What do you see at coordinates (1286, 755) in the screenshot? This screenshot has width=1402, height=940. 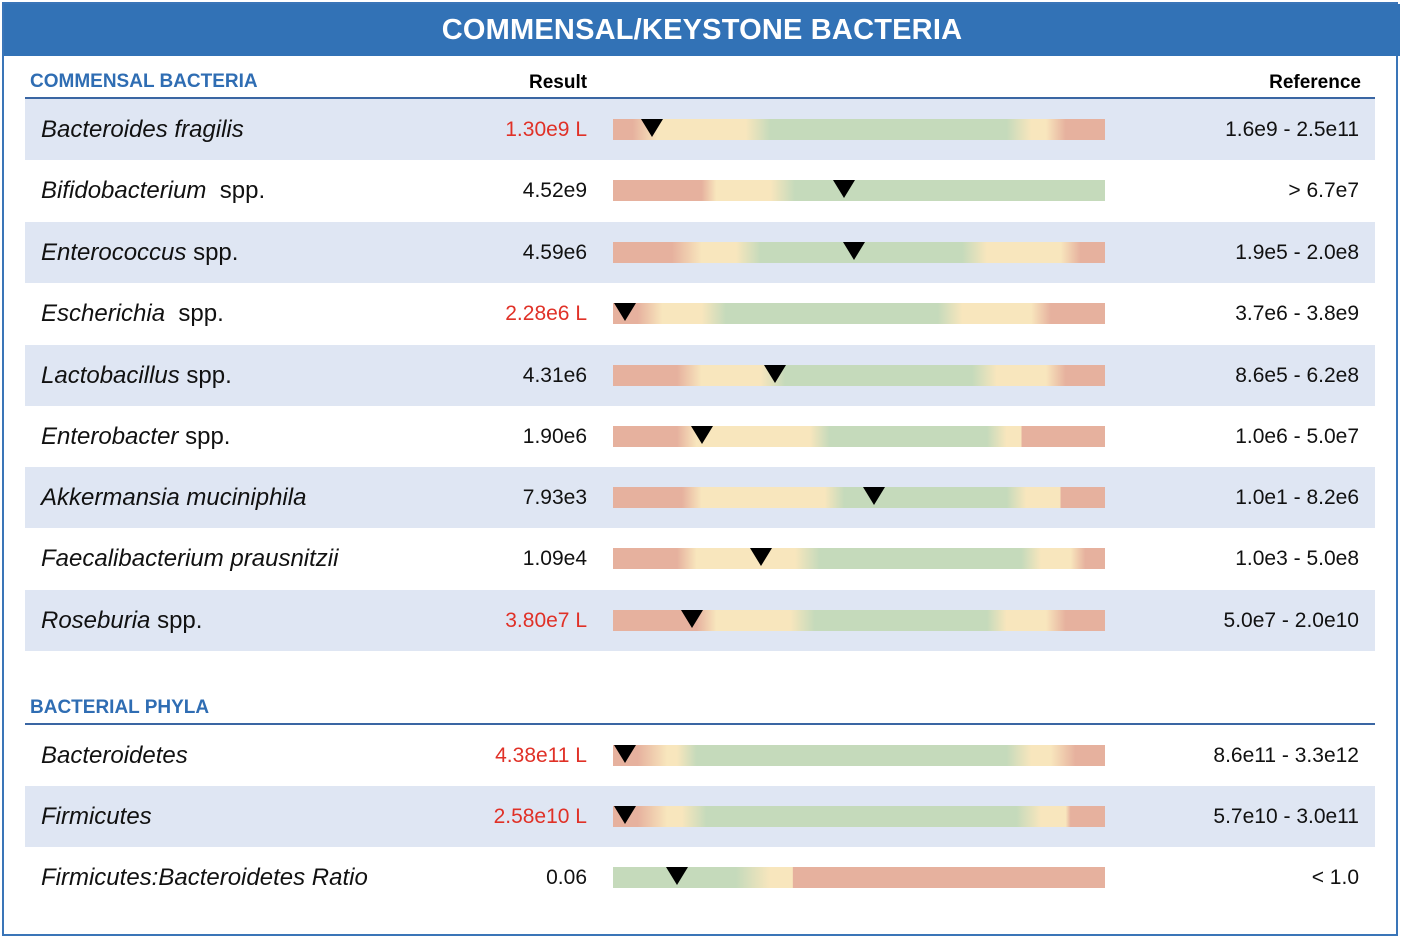 I see `reference-range: 8.6e11 - 3.3e12` at bounding box center [1286, 755].